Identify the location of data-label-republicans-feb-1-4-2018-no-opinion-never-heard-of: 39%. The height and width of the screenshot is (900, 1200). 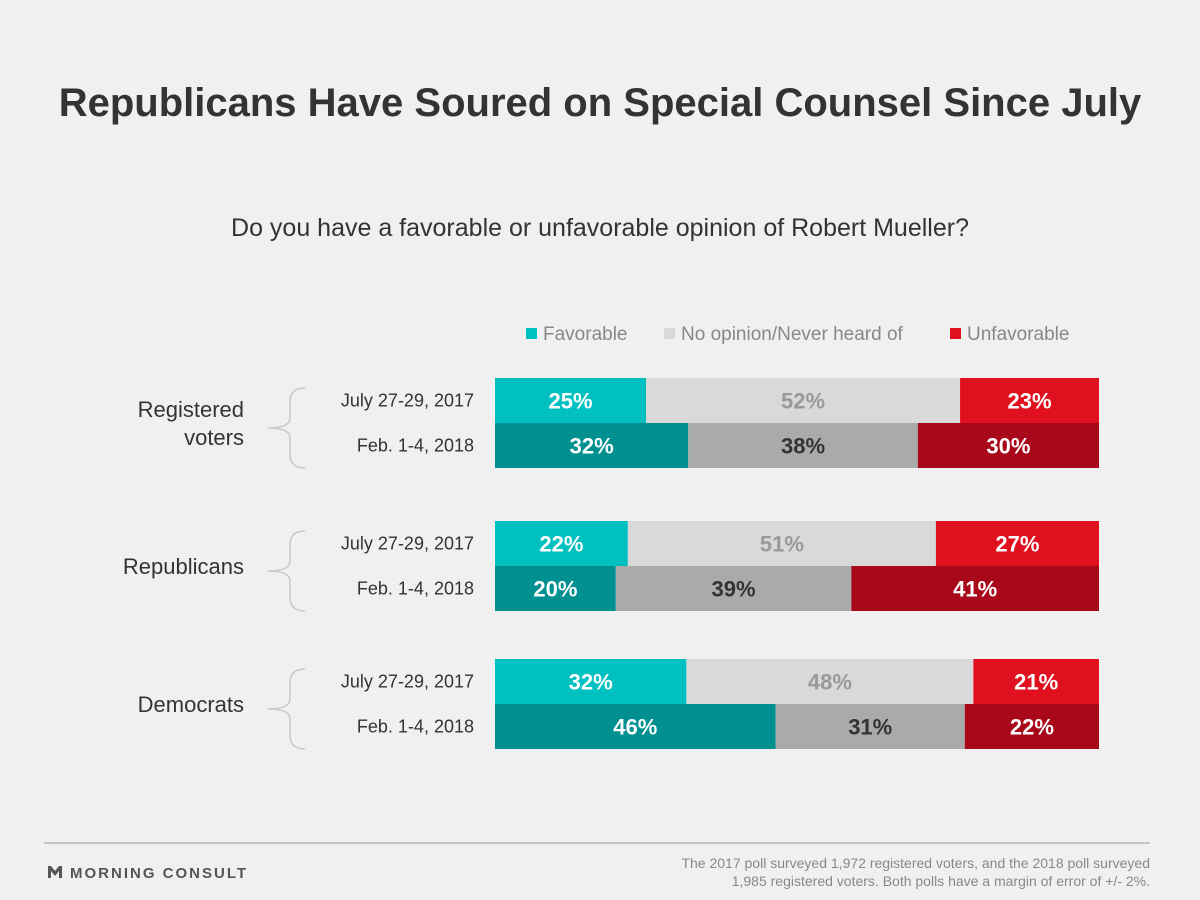
(734, 589).